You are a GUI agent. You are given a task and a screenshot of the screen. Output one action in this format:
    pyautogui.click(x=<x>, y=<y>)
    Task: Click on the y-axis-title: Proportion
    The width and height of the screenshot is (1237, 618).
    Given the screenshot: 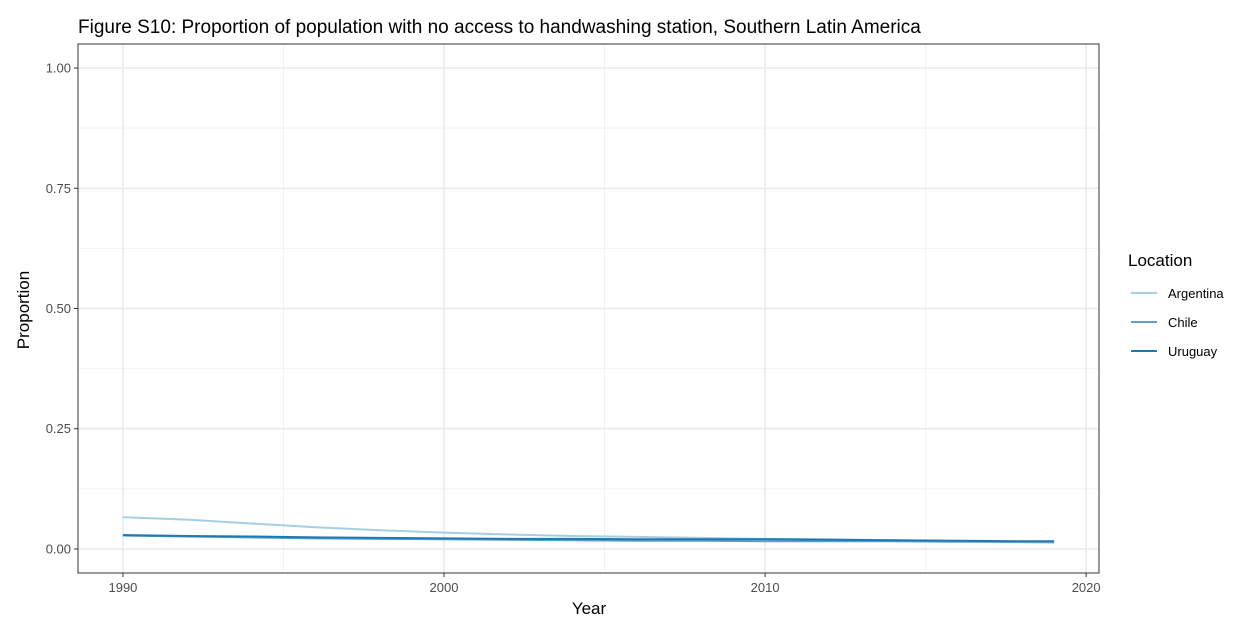 What is the action you would take?
    pyautogui.click(x=23, y=310)
    